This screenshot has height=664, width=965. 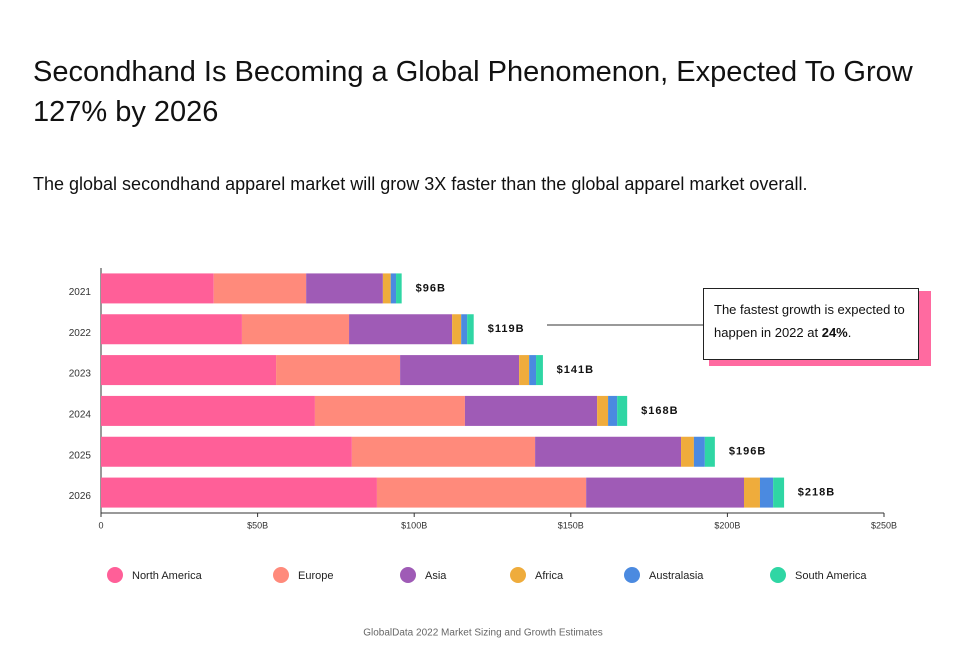 What do you see at coordinates (80, 496) in the screenshot?
I see `y-tick-label: 2026` at bounding box center [80, 496].